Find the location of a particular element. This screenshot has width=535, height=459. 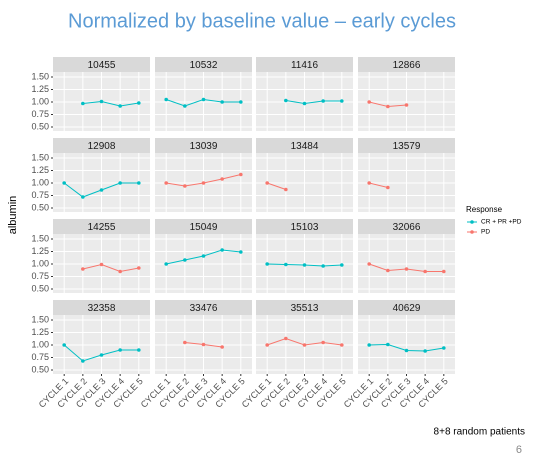

facet-title: 15049 is located at coordinates (204, 227).